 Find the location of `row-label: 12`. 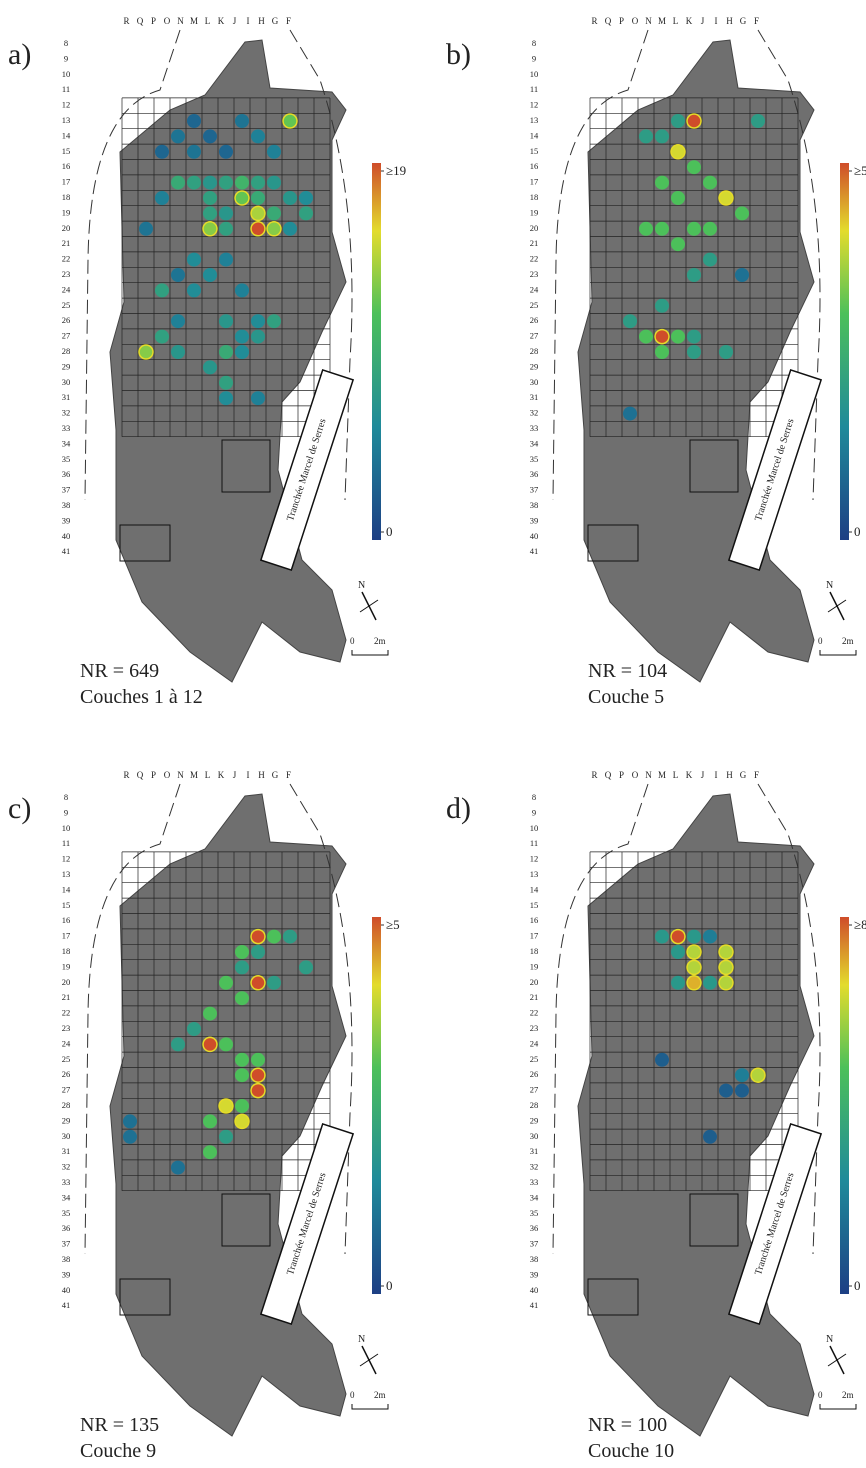

row-label: 12 is located at coordinates (66, 859).